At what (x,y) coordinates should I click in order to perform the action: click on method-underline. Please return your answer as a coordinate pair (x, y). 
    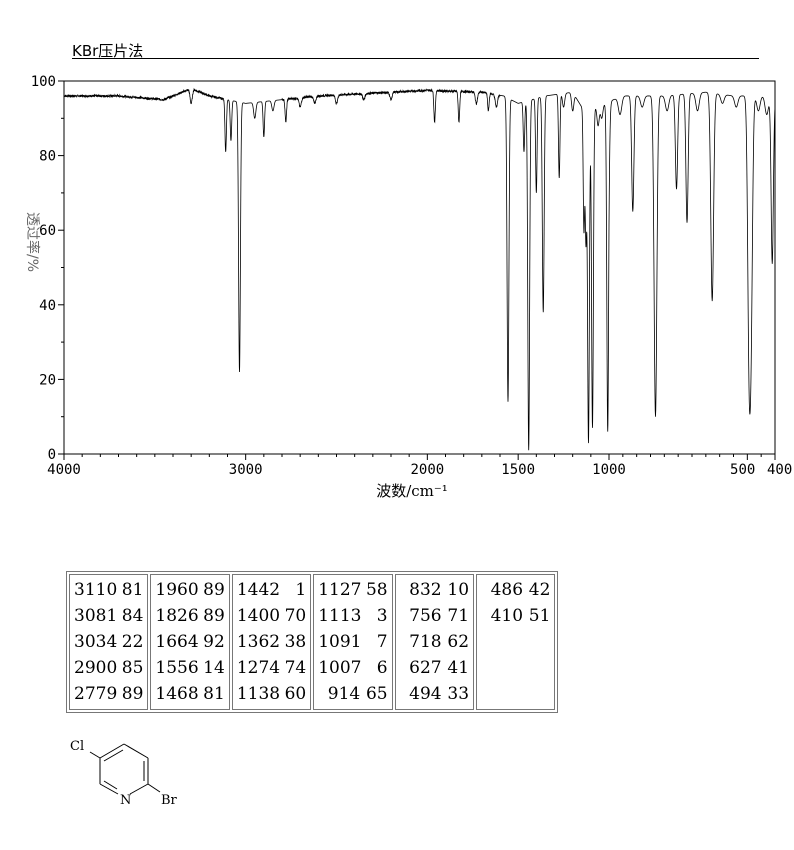
    Looking at the image, I should click on (415, 58).